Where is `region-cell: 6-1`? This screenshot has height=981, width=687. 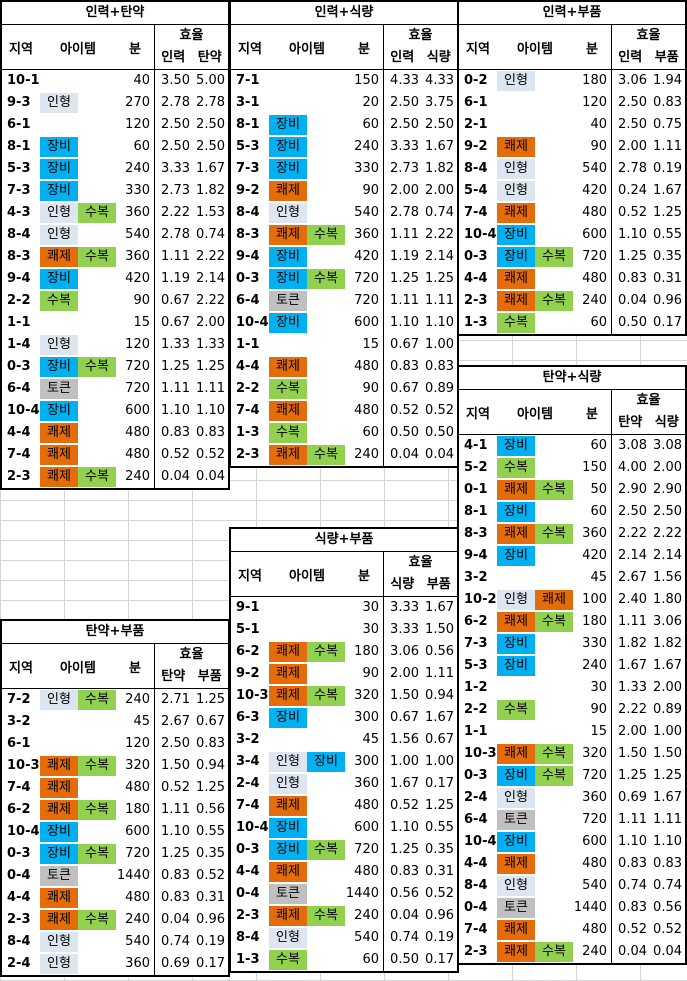 region-cell: 6-1 is located at coordinates (476, 102).